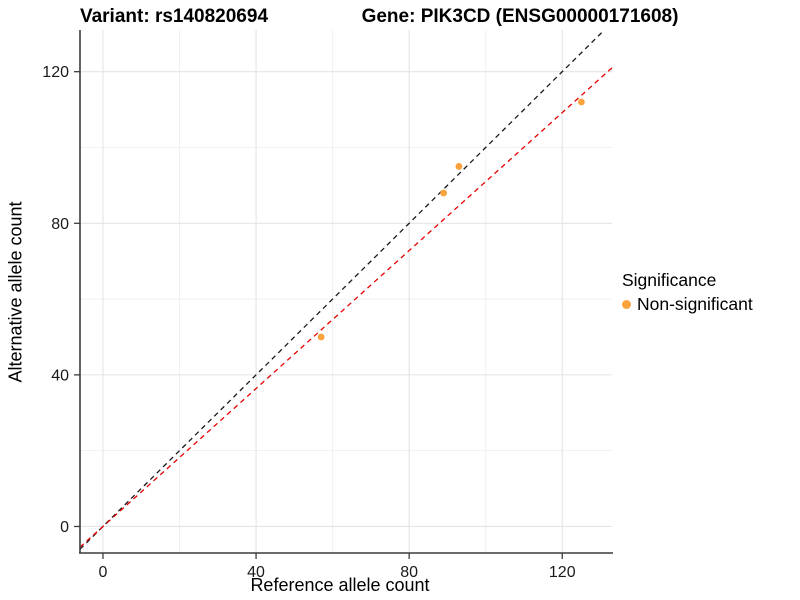  What do you see at coordinates (256, 572) in the screenshot?
I see `x-tick-label: 40` at bounding box center [256, 572].